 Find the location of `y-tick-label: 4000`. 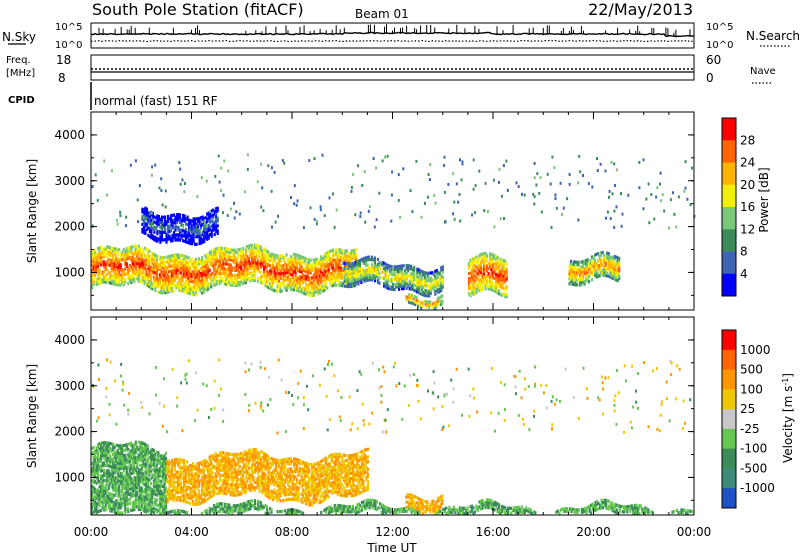

y-tick-label: 4000 is located at coordinates (69, 135).